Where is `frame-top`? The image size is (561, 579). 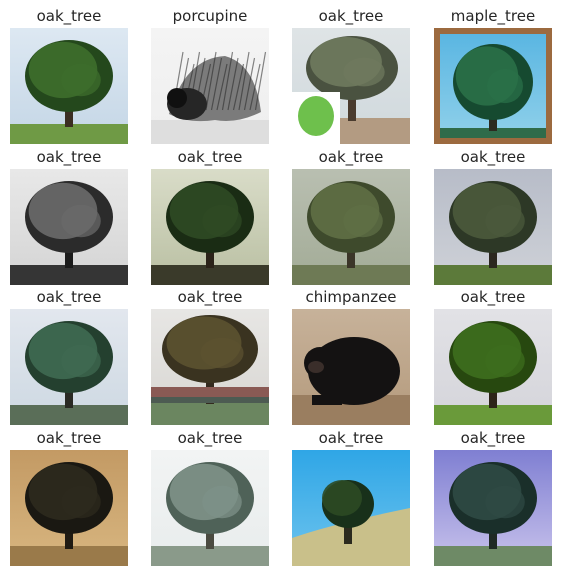
frame-top is located at coordinates (493, 31).